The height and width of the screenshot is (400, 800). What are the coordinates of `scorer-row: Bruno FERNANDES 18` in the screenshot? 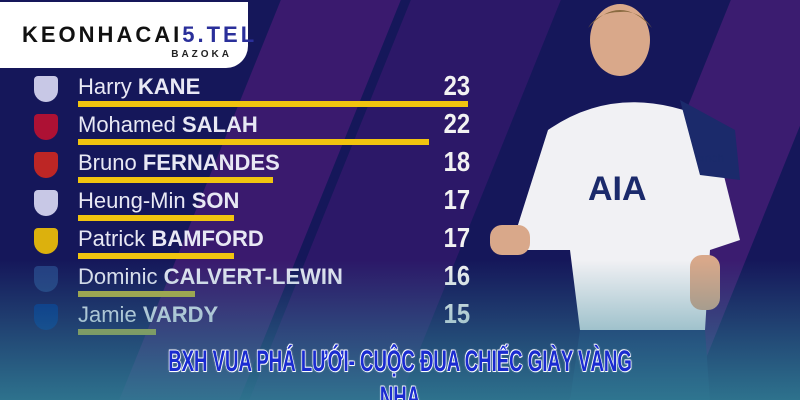 It's located at (240, 166).